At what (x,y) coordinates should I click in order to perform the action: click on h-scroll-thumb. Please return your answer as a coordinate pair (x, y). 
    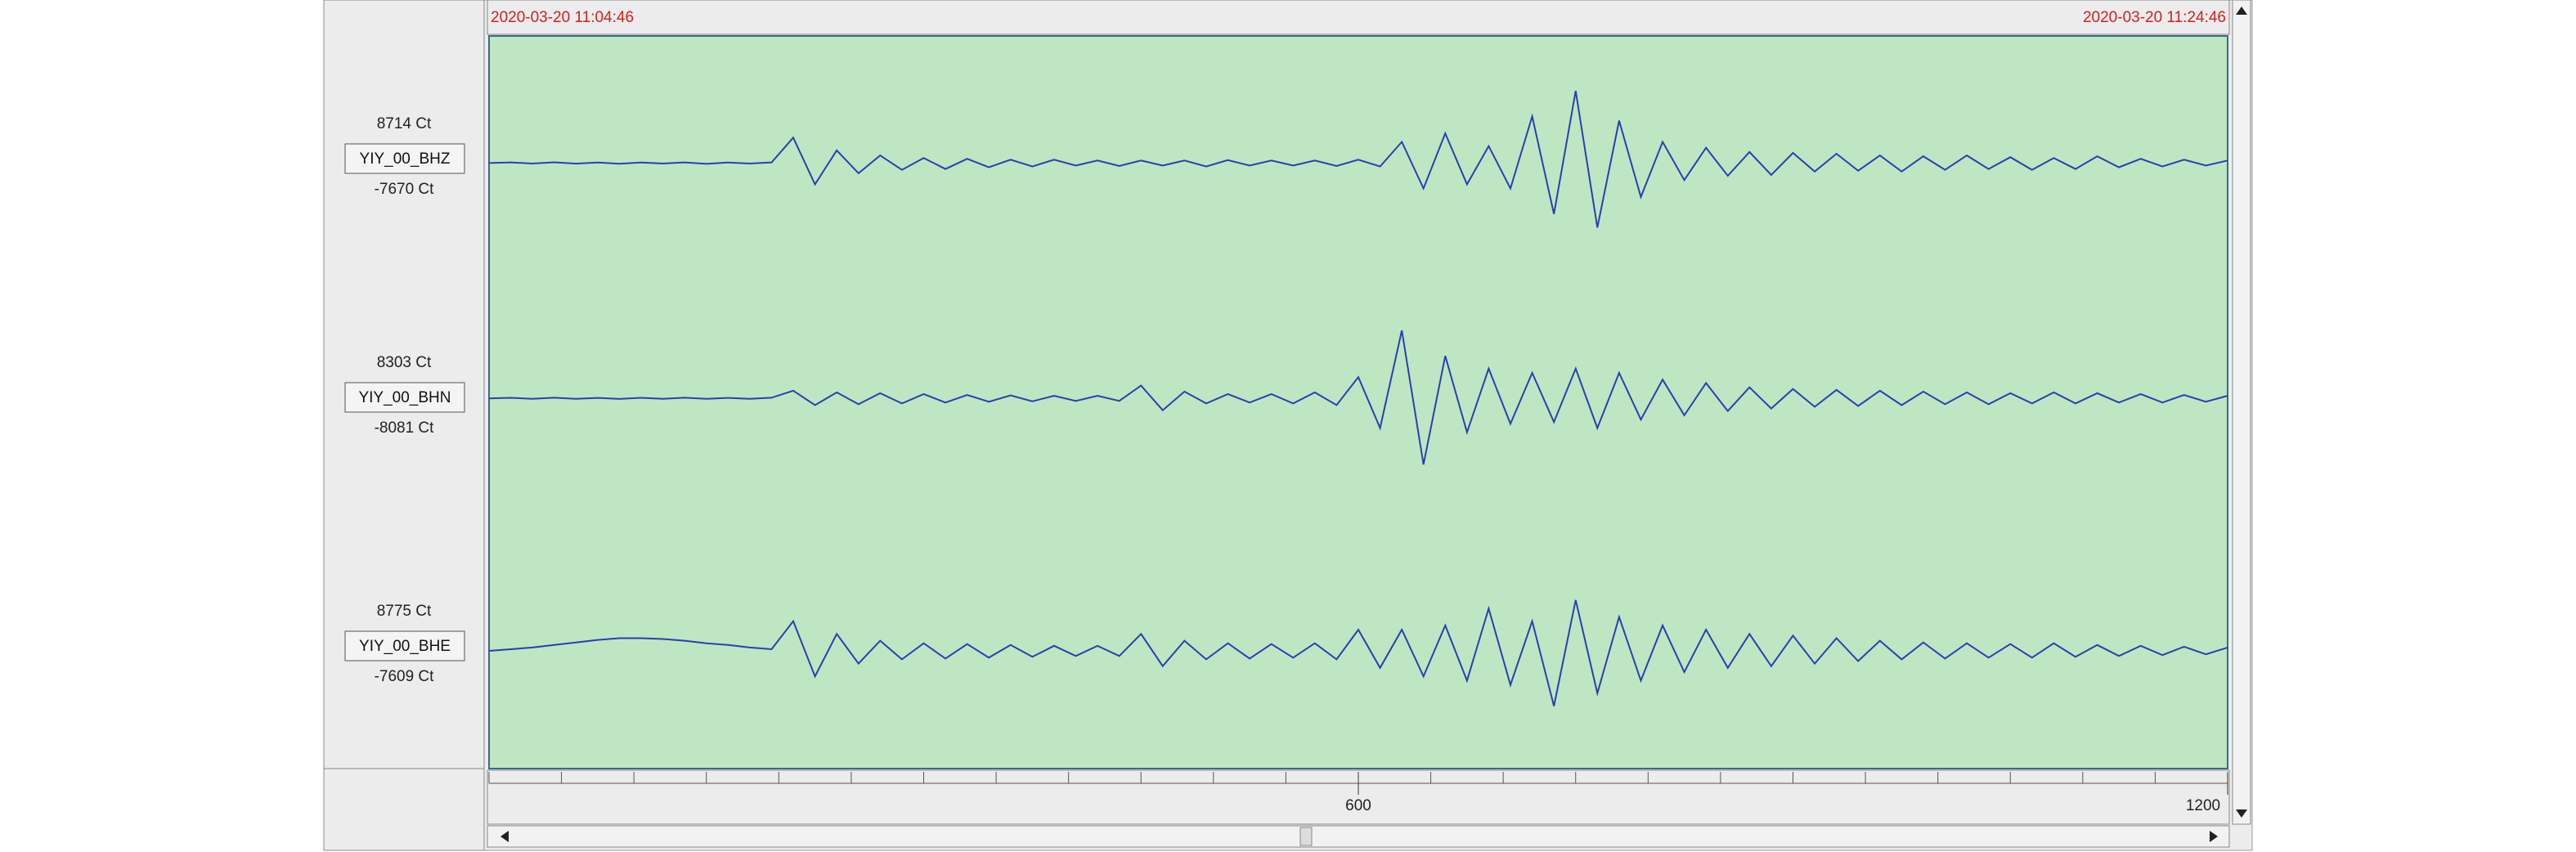
    Looking at the image, I should click on (1306, 837).